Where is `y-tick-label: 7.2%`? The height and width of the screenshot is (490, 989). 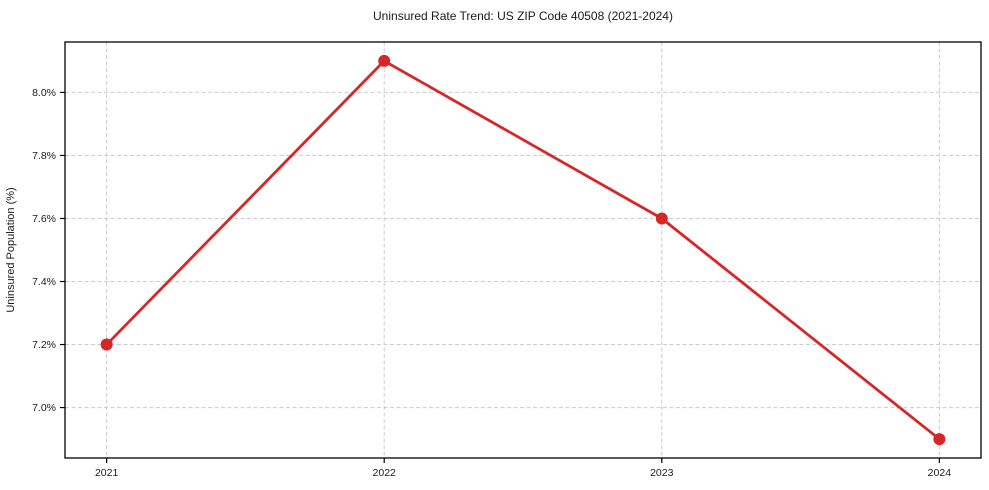
y-tick-label: 7.2% is located at coordinates (44, 345).